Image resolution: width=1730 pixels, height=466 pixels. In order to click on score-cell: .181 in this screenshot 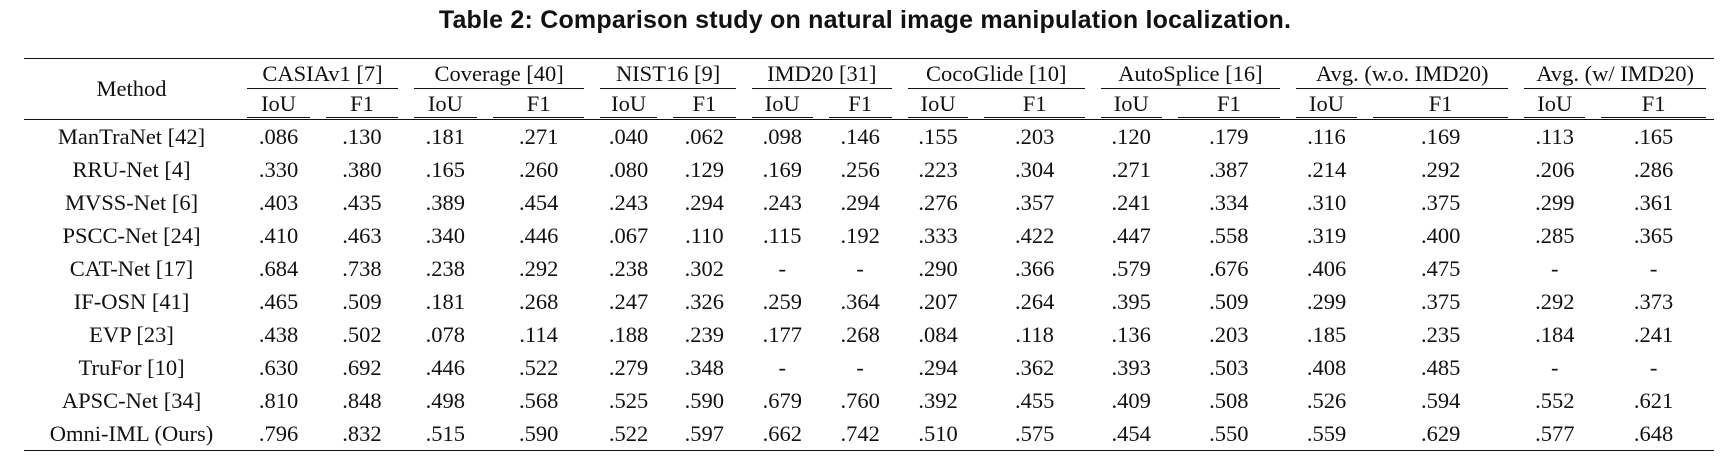, I will do `click(445, 136)`.